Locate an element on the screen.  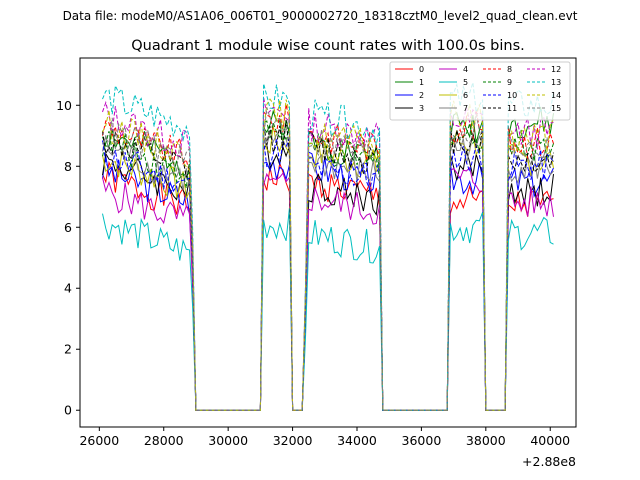
legend-label: 6 is located at coordinates (465, 95).